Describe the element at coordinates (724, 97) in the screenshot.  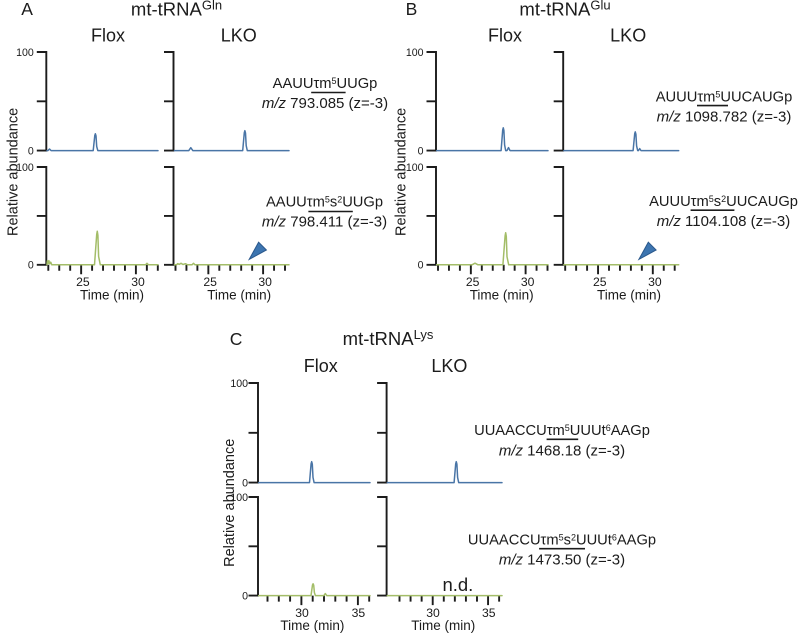
I see `svg-text: AUUUτm5UUCAUGp` at that location.